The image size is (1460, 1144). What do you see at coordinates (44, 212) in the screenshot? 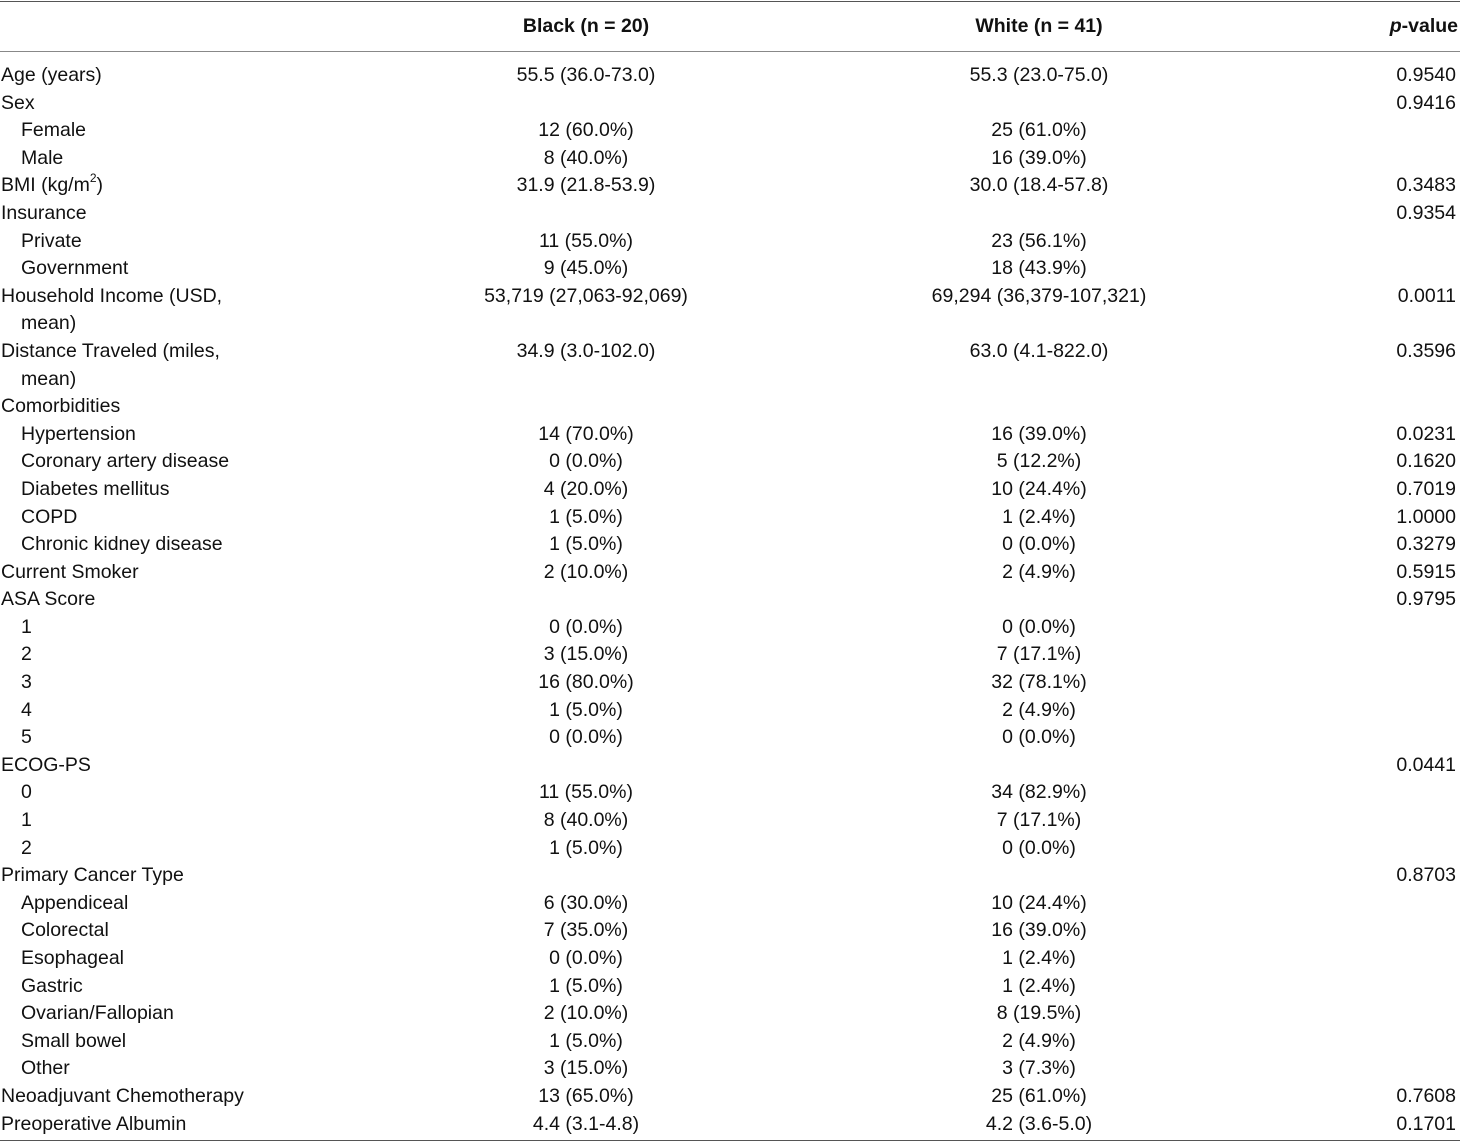
I see `row-label-text: Insurance` at bounding box center [44, 212].